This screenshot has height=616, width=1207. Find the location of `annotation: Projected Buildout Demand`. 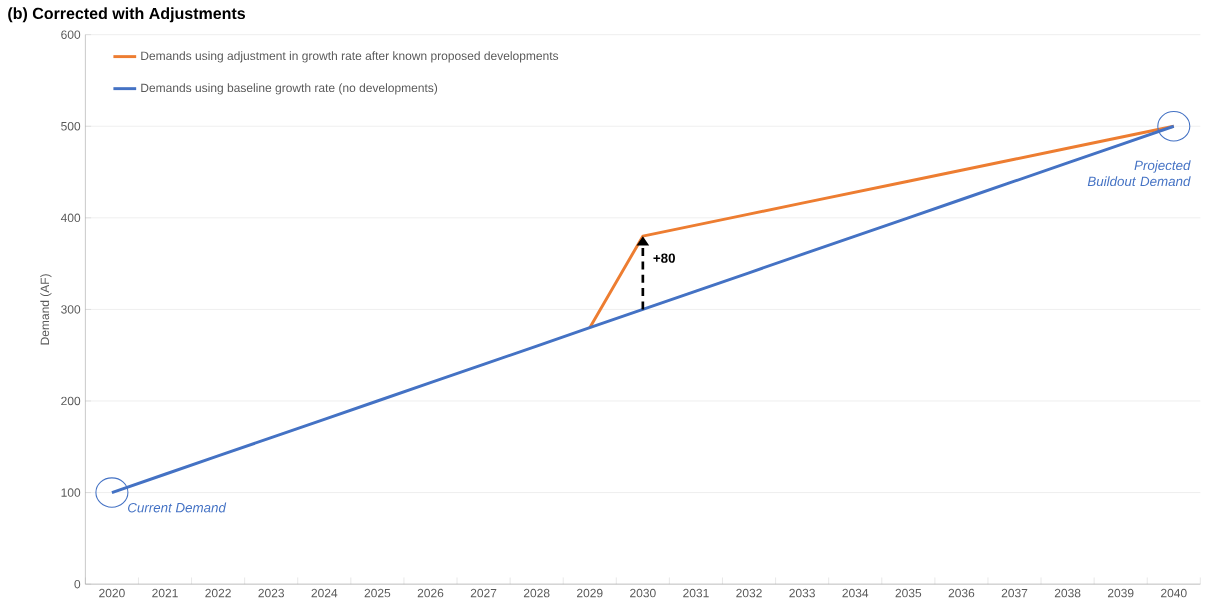

annotation: Projected Buildout Demand is located at coordinates (1139, 173).